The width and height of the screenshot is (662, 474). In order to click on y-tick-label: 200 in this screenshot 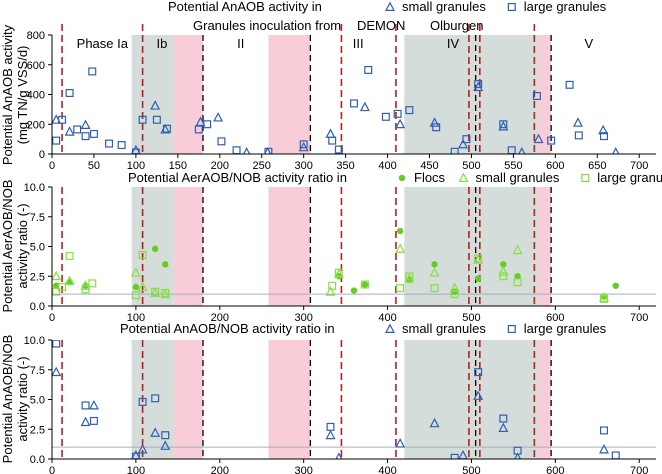, I will do `click(36, 125)`.